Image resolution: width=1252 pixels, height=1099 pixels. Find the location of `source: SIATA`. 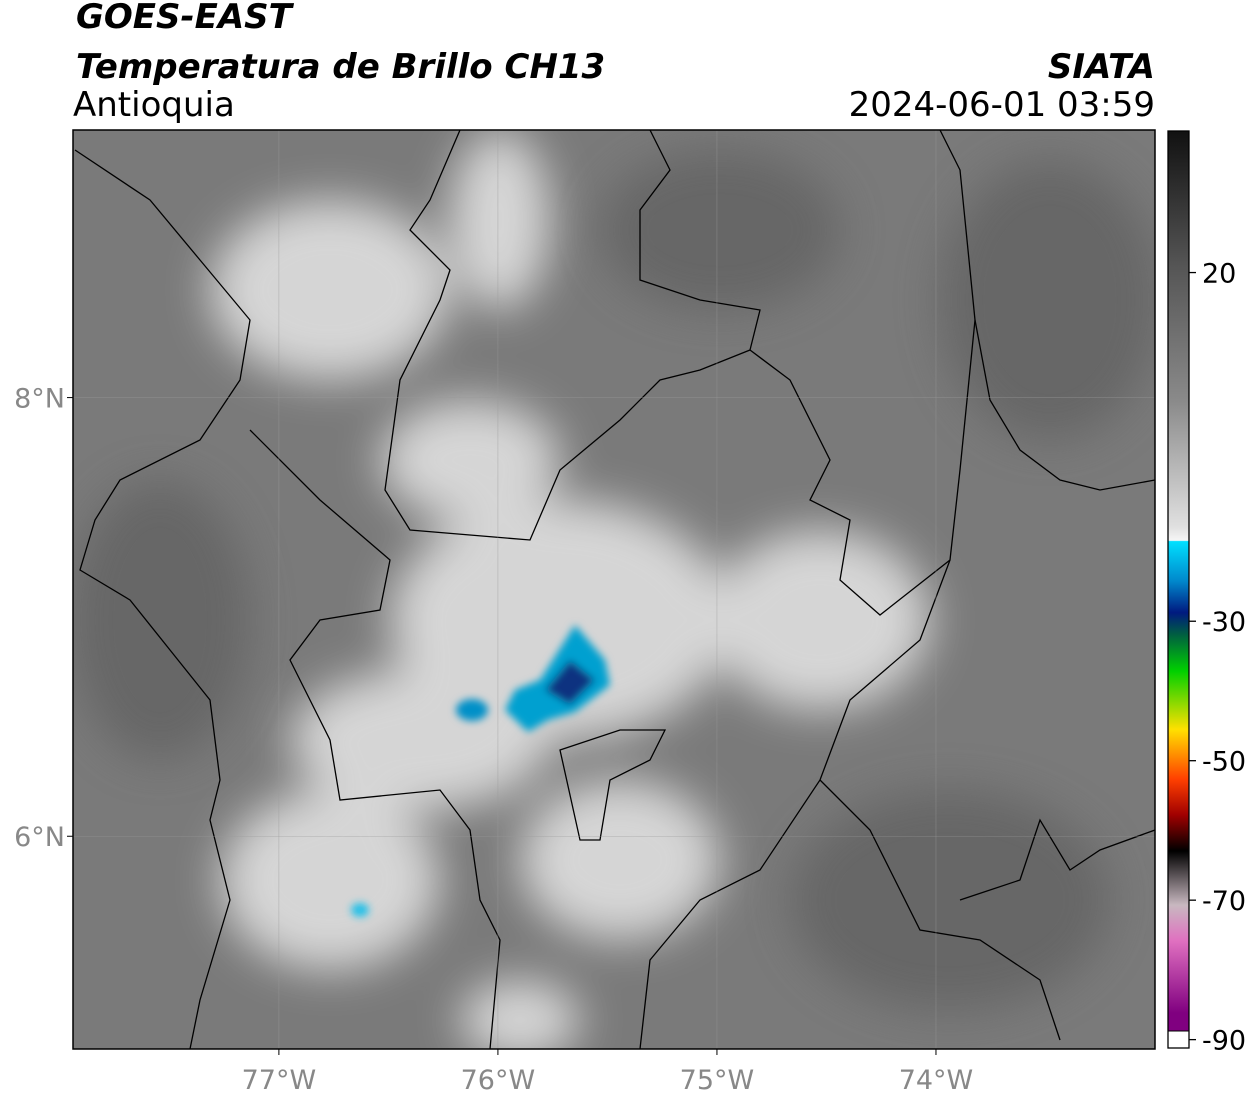

source: SIATA is located at coordinates (1101, 67).